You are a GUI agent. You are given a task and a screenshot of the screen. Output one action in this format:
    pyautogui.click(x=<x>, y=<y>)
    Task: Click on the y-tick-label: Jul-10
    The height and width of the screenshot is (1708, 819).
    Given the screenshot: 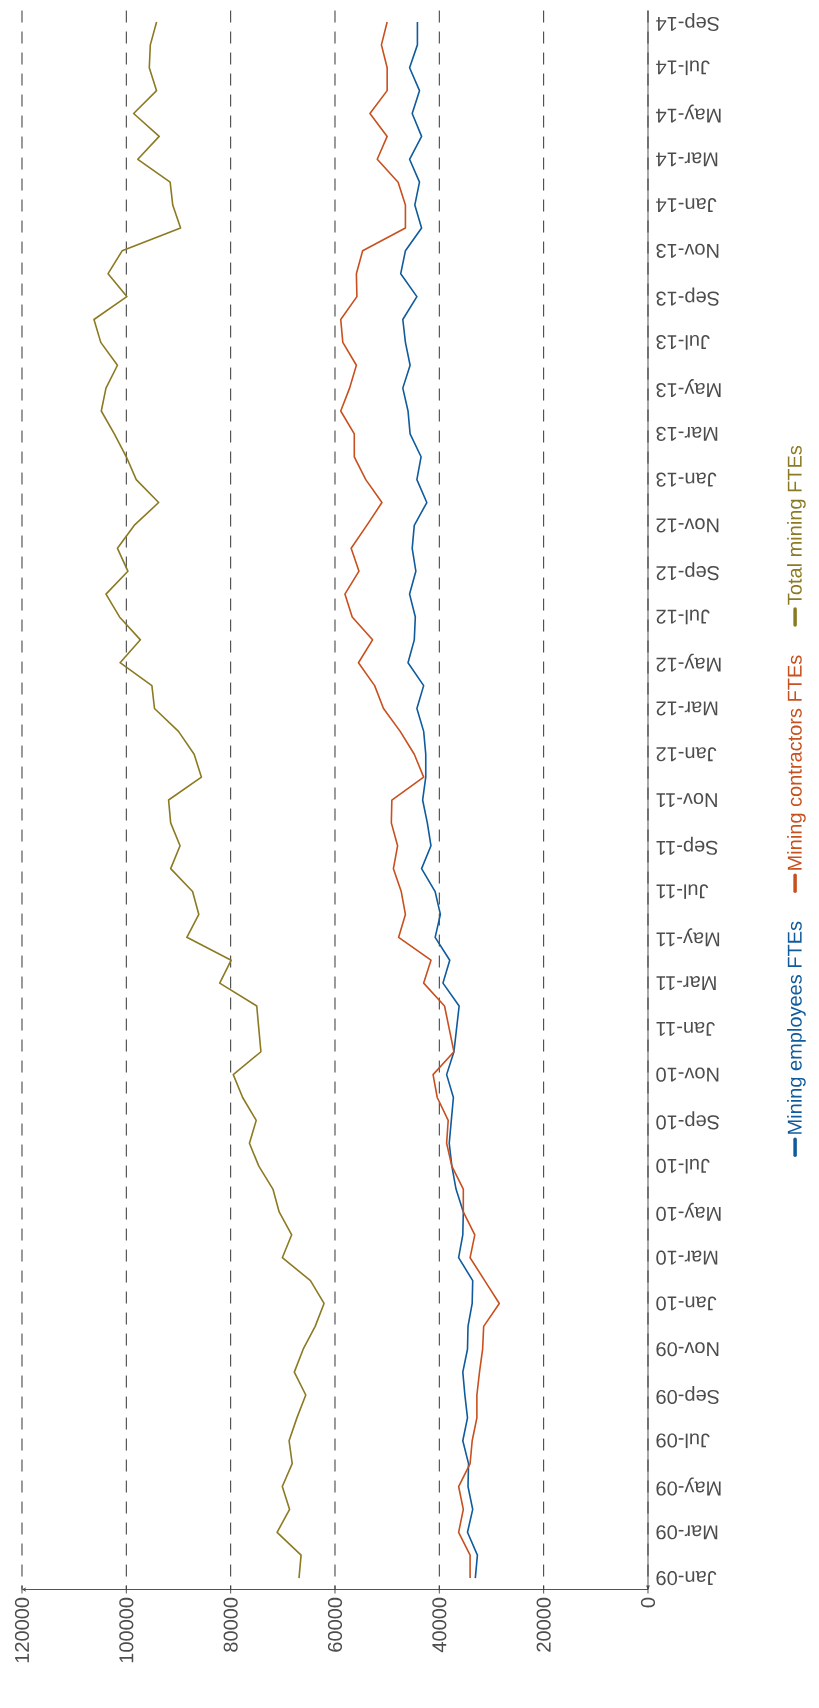 What is the action you would take?
    pyautogui.click(x=683, y=1166)
    